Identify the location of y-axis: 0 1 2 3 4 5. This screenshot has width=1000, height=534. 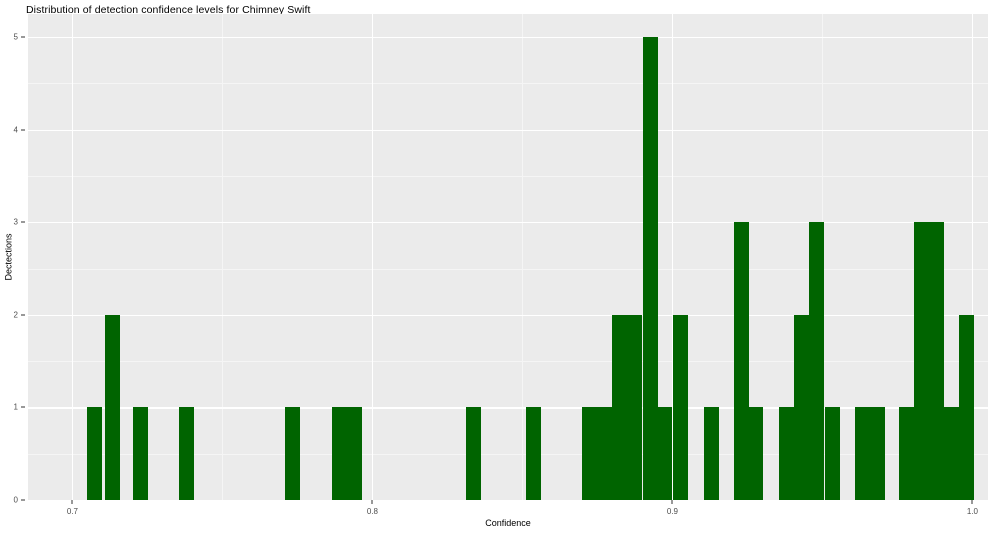
(14, 259).